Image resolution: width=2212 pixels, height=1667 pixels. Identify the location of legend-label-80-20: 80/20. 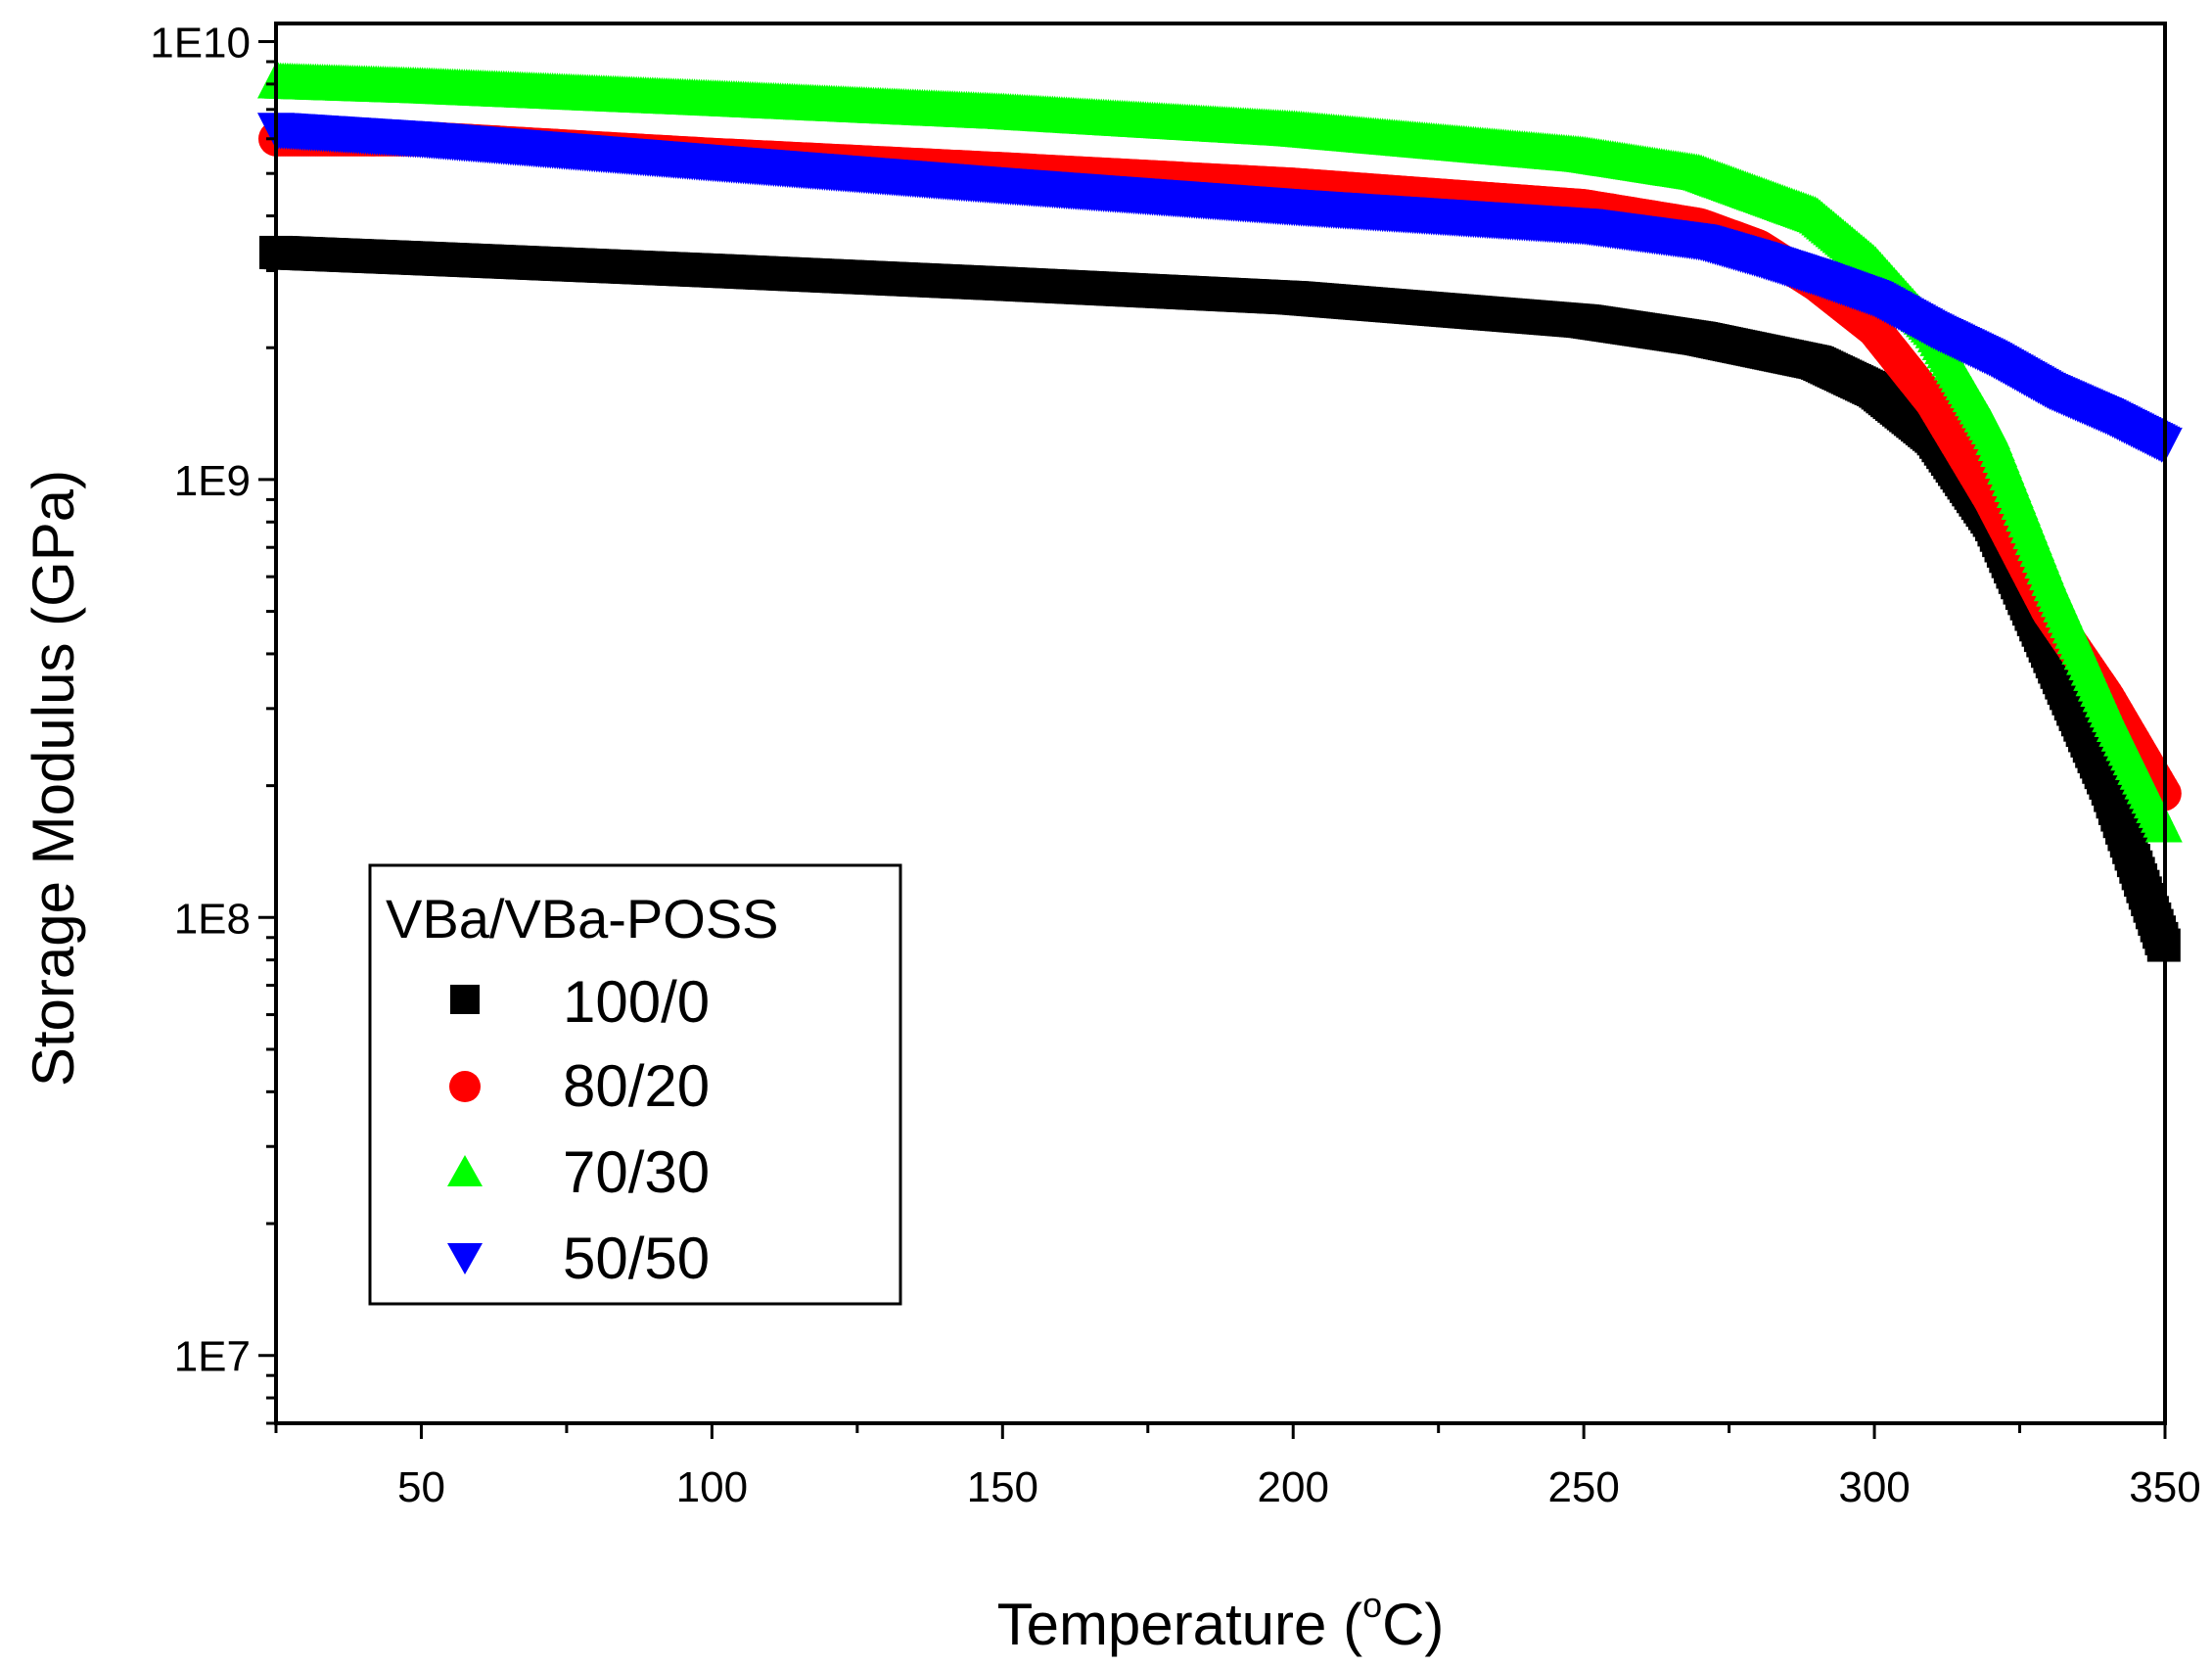
(636, 1086).